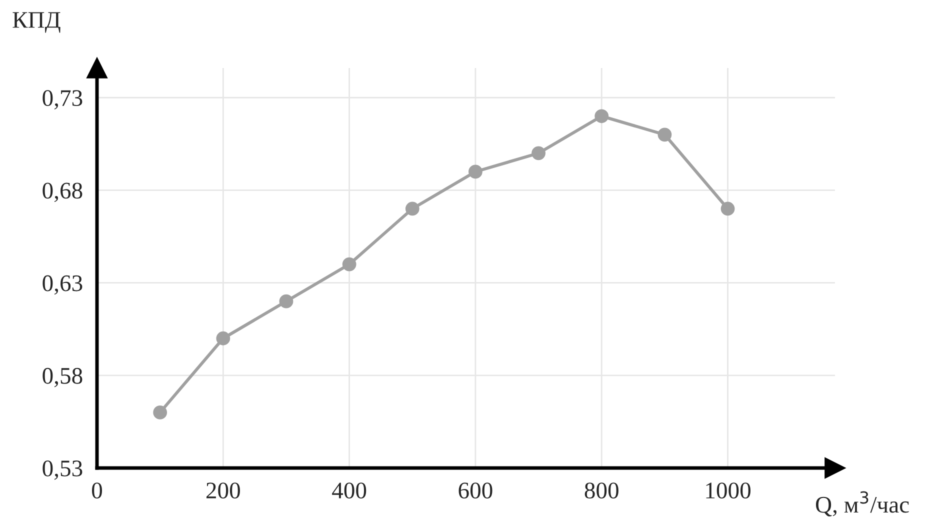 The height and width of the screenshot is (523, 943). I want to click on x-tick-label: 600, so click(475, 490).